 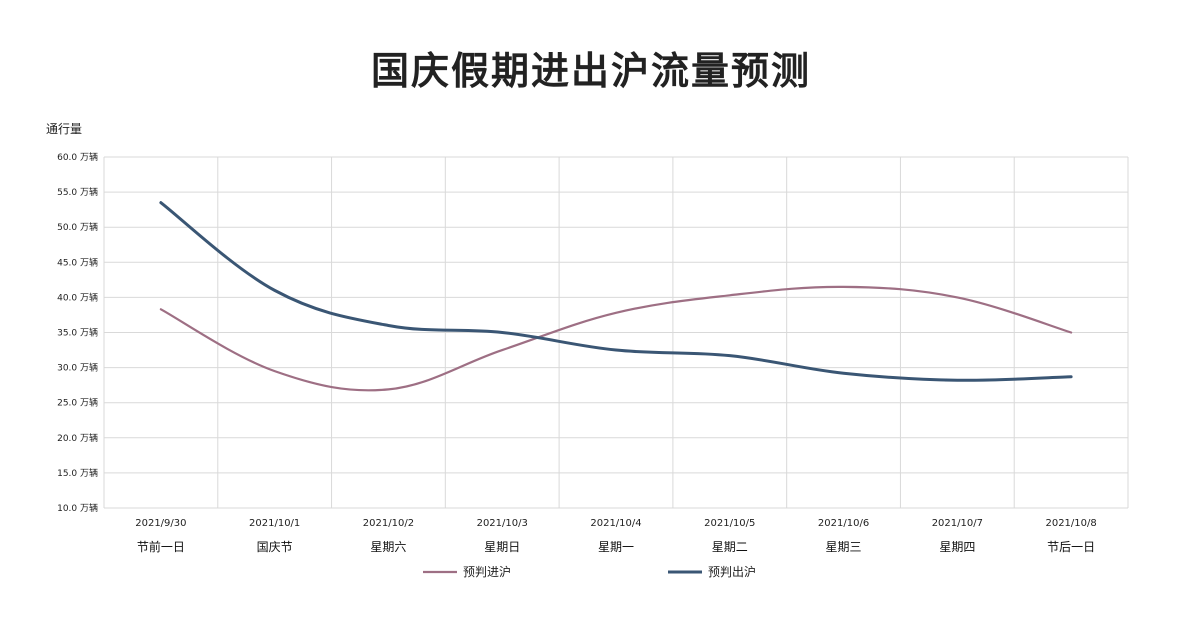 What do you see at coordinates (388, 547) in the screenshot?
I see `x-tick-sublabel: 星期六` at bounding box center [388, 547].